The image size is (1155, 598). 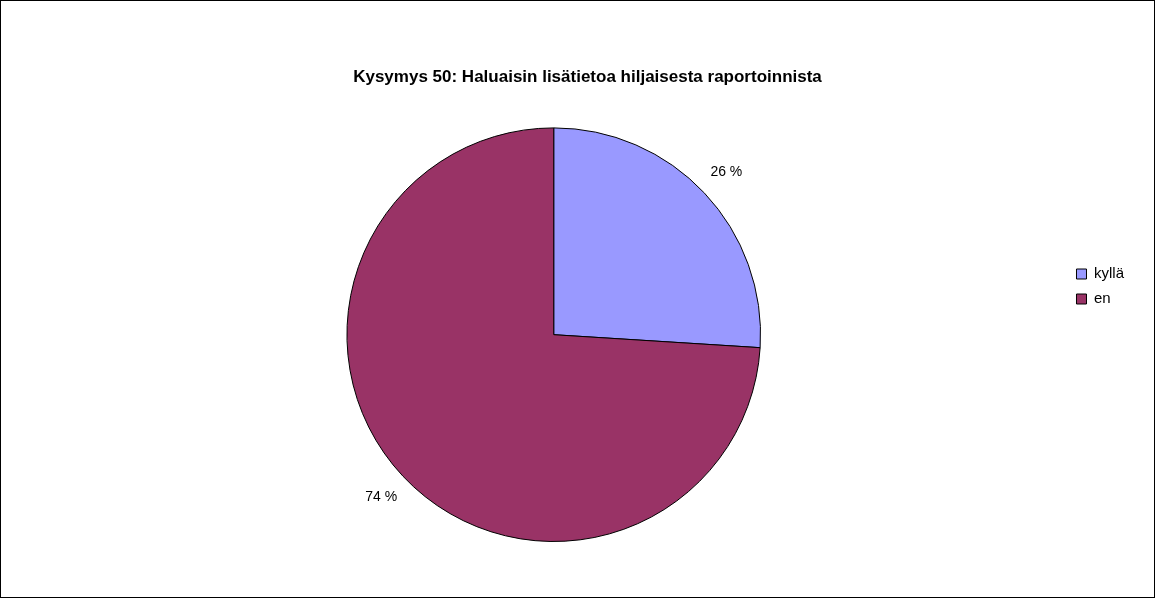 What do you see at coordinates (1102, 298) in the screenshot?
I see `legend-label: en` at bounding box center [1102, 298].